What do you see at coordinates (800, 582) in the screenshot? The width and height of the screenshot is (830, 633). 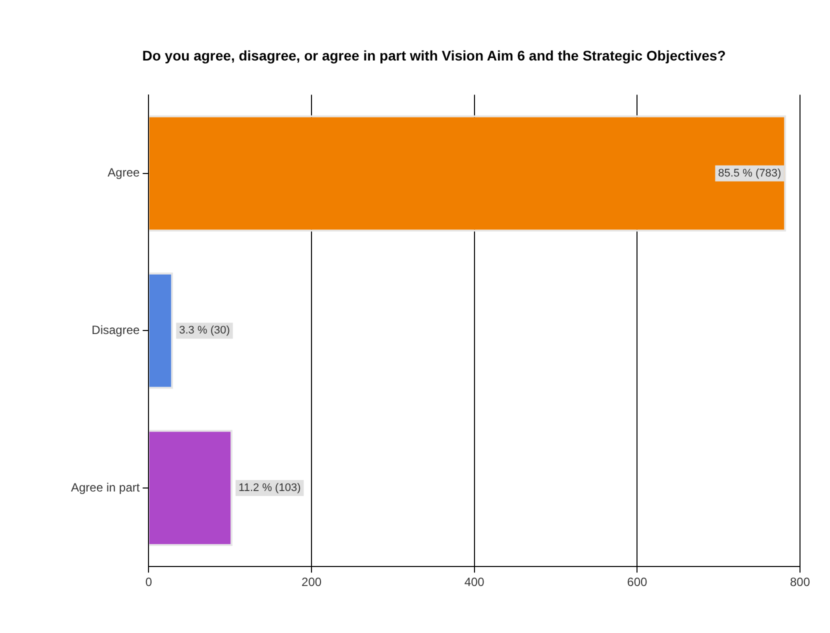 I see `x-tick-label: 800` at bounding box center [800, 582].